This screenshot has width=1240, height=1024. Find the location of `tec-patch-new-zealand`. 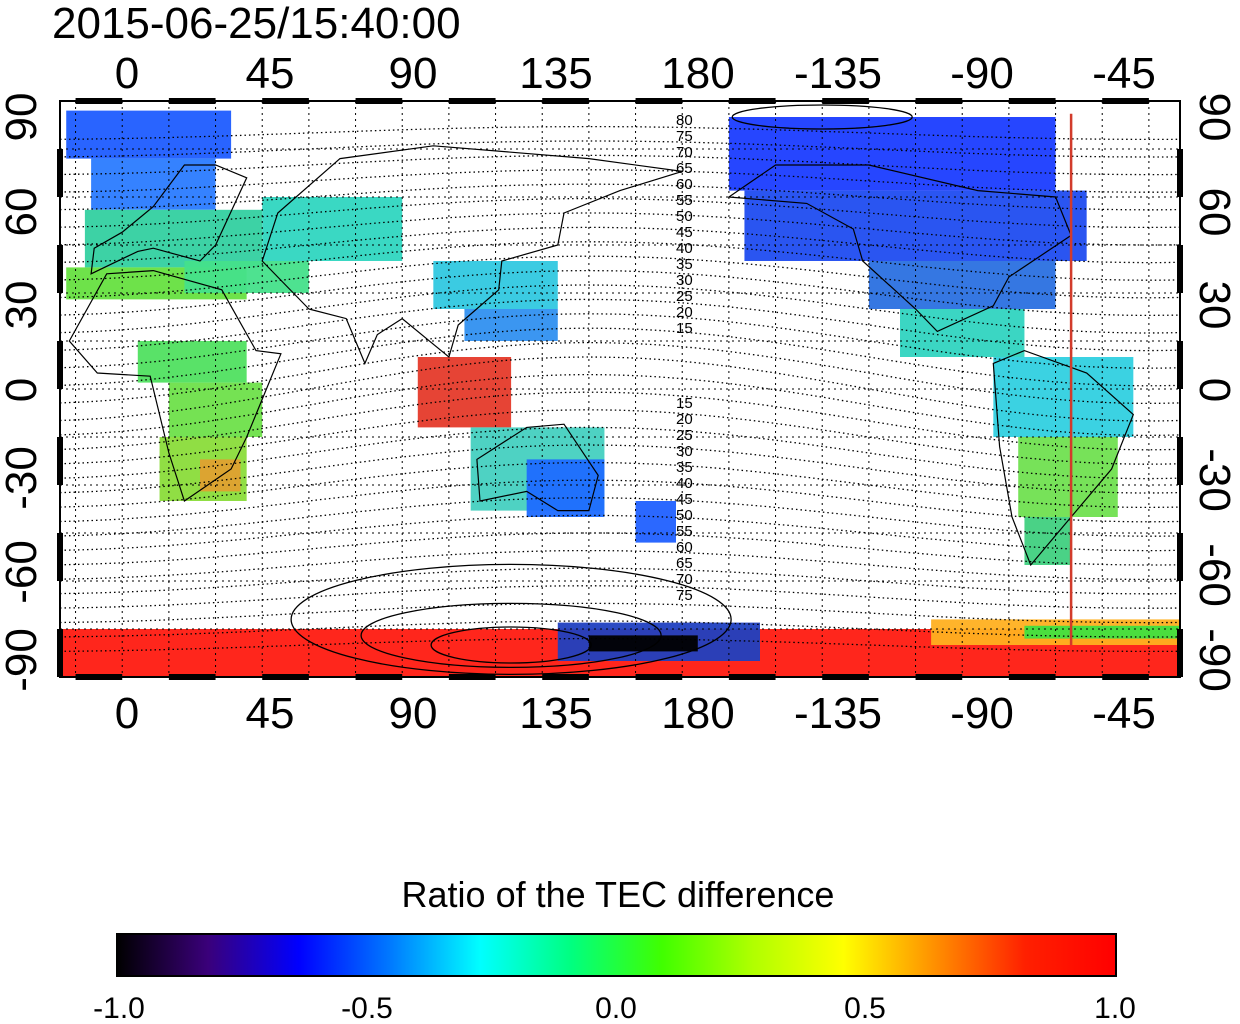

tec-patch-new-zealand is located at coordinates (655, 522).